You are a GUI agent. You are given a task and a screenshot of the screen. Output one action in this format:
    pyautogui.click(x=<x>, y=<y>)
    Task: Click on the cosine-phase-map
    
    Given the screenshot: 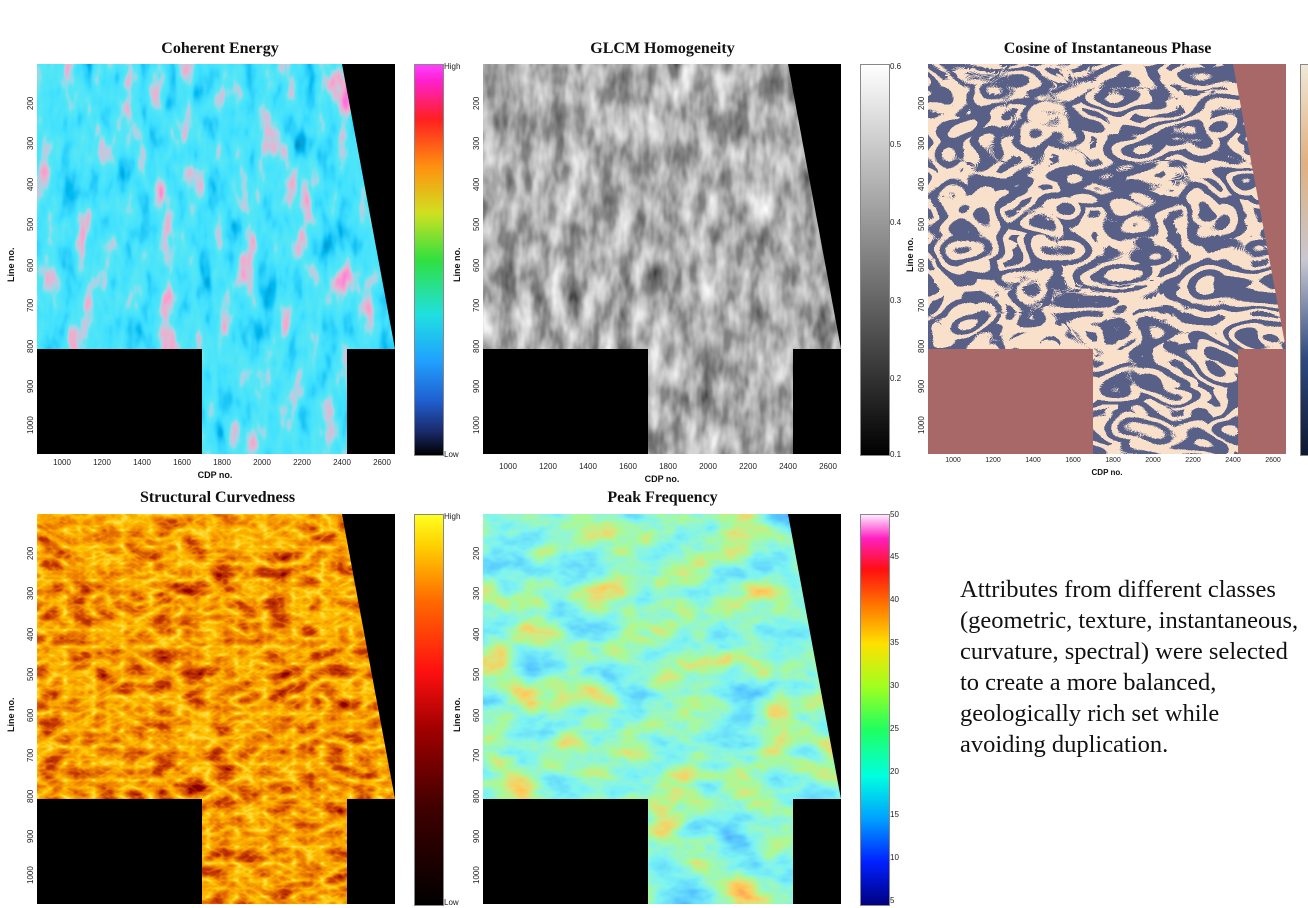 What is the action you would take?
    pyautogui.click(x=1107, y=259)
    